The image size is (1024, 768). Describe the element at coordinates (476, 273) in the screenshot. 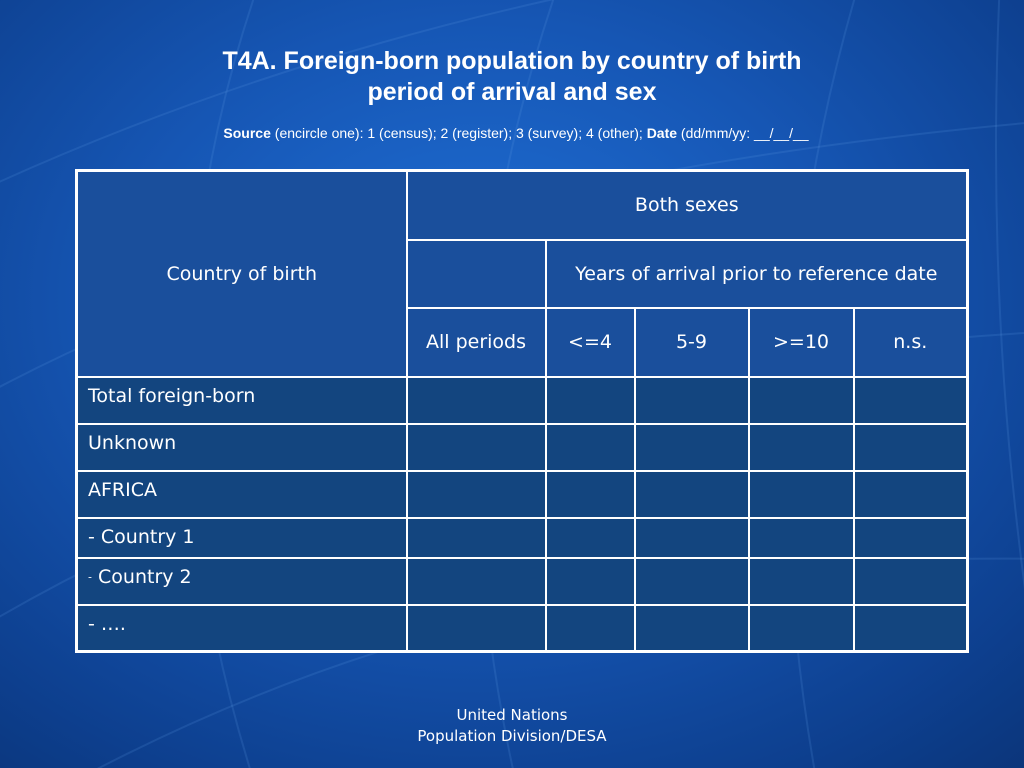

I see `empty-header-cell` at that location.